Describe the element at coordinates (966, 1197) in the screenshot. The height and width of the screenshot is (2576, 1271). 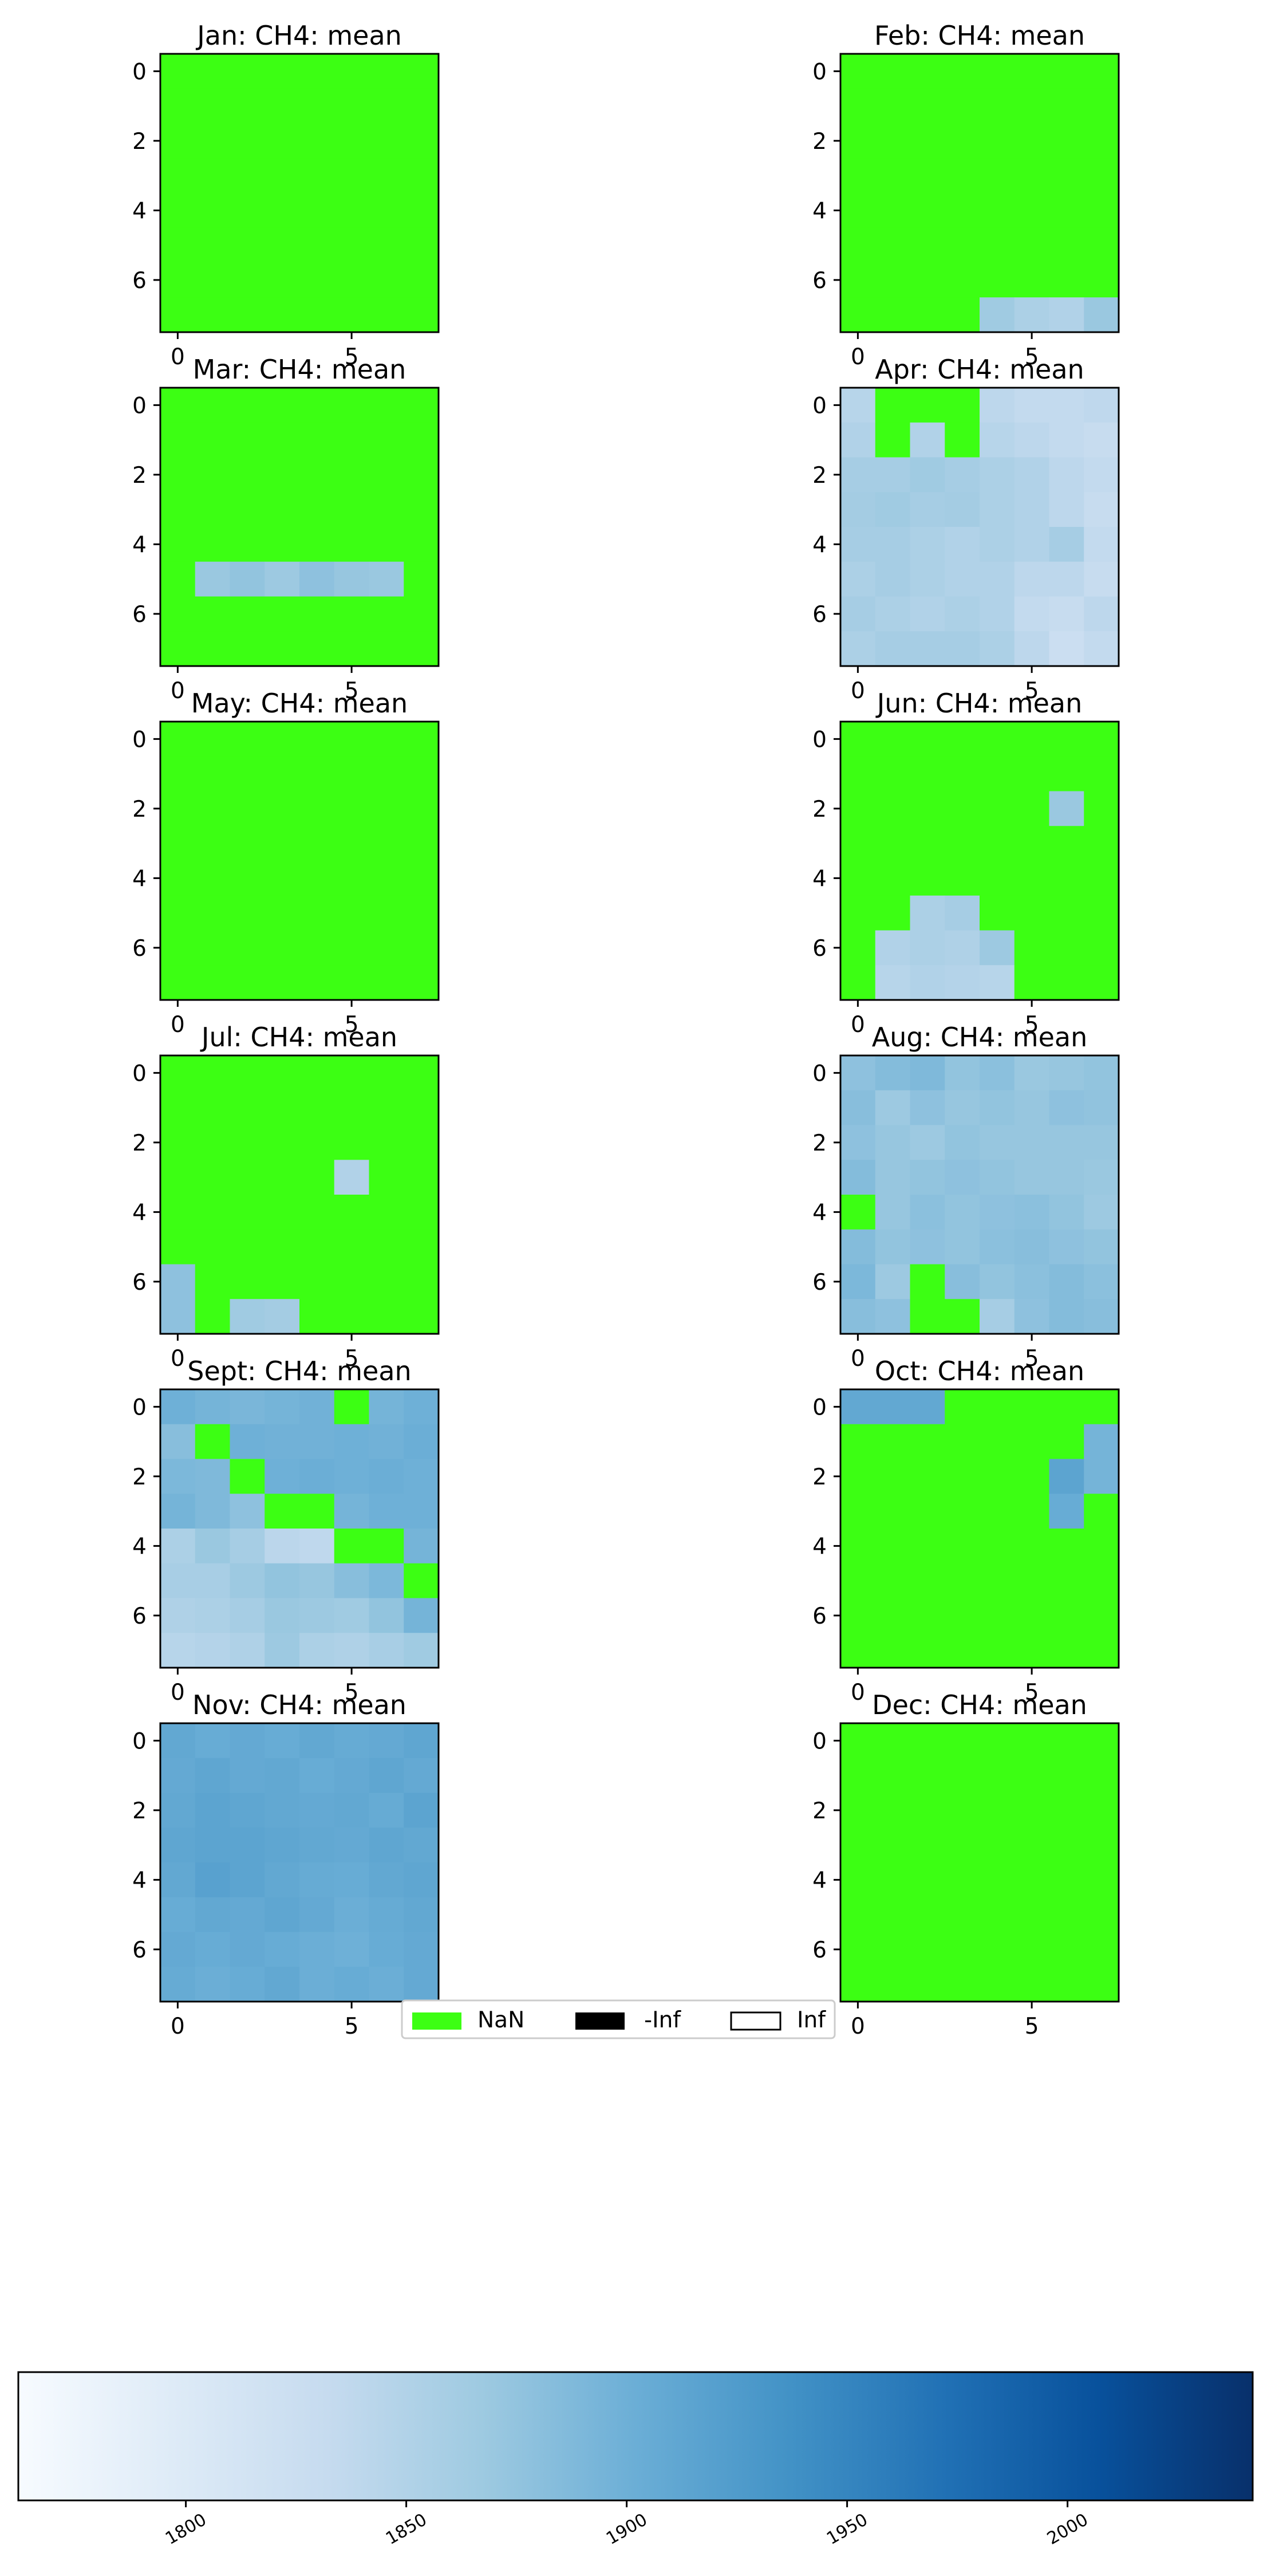
I see `heatmap-panel: Aug: CH4: mean 0 2 4 6 0 5` at that location.